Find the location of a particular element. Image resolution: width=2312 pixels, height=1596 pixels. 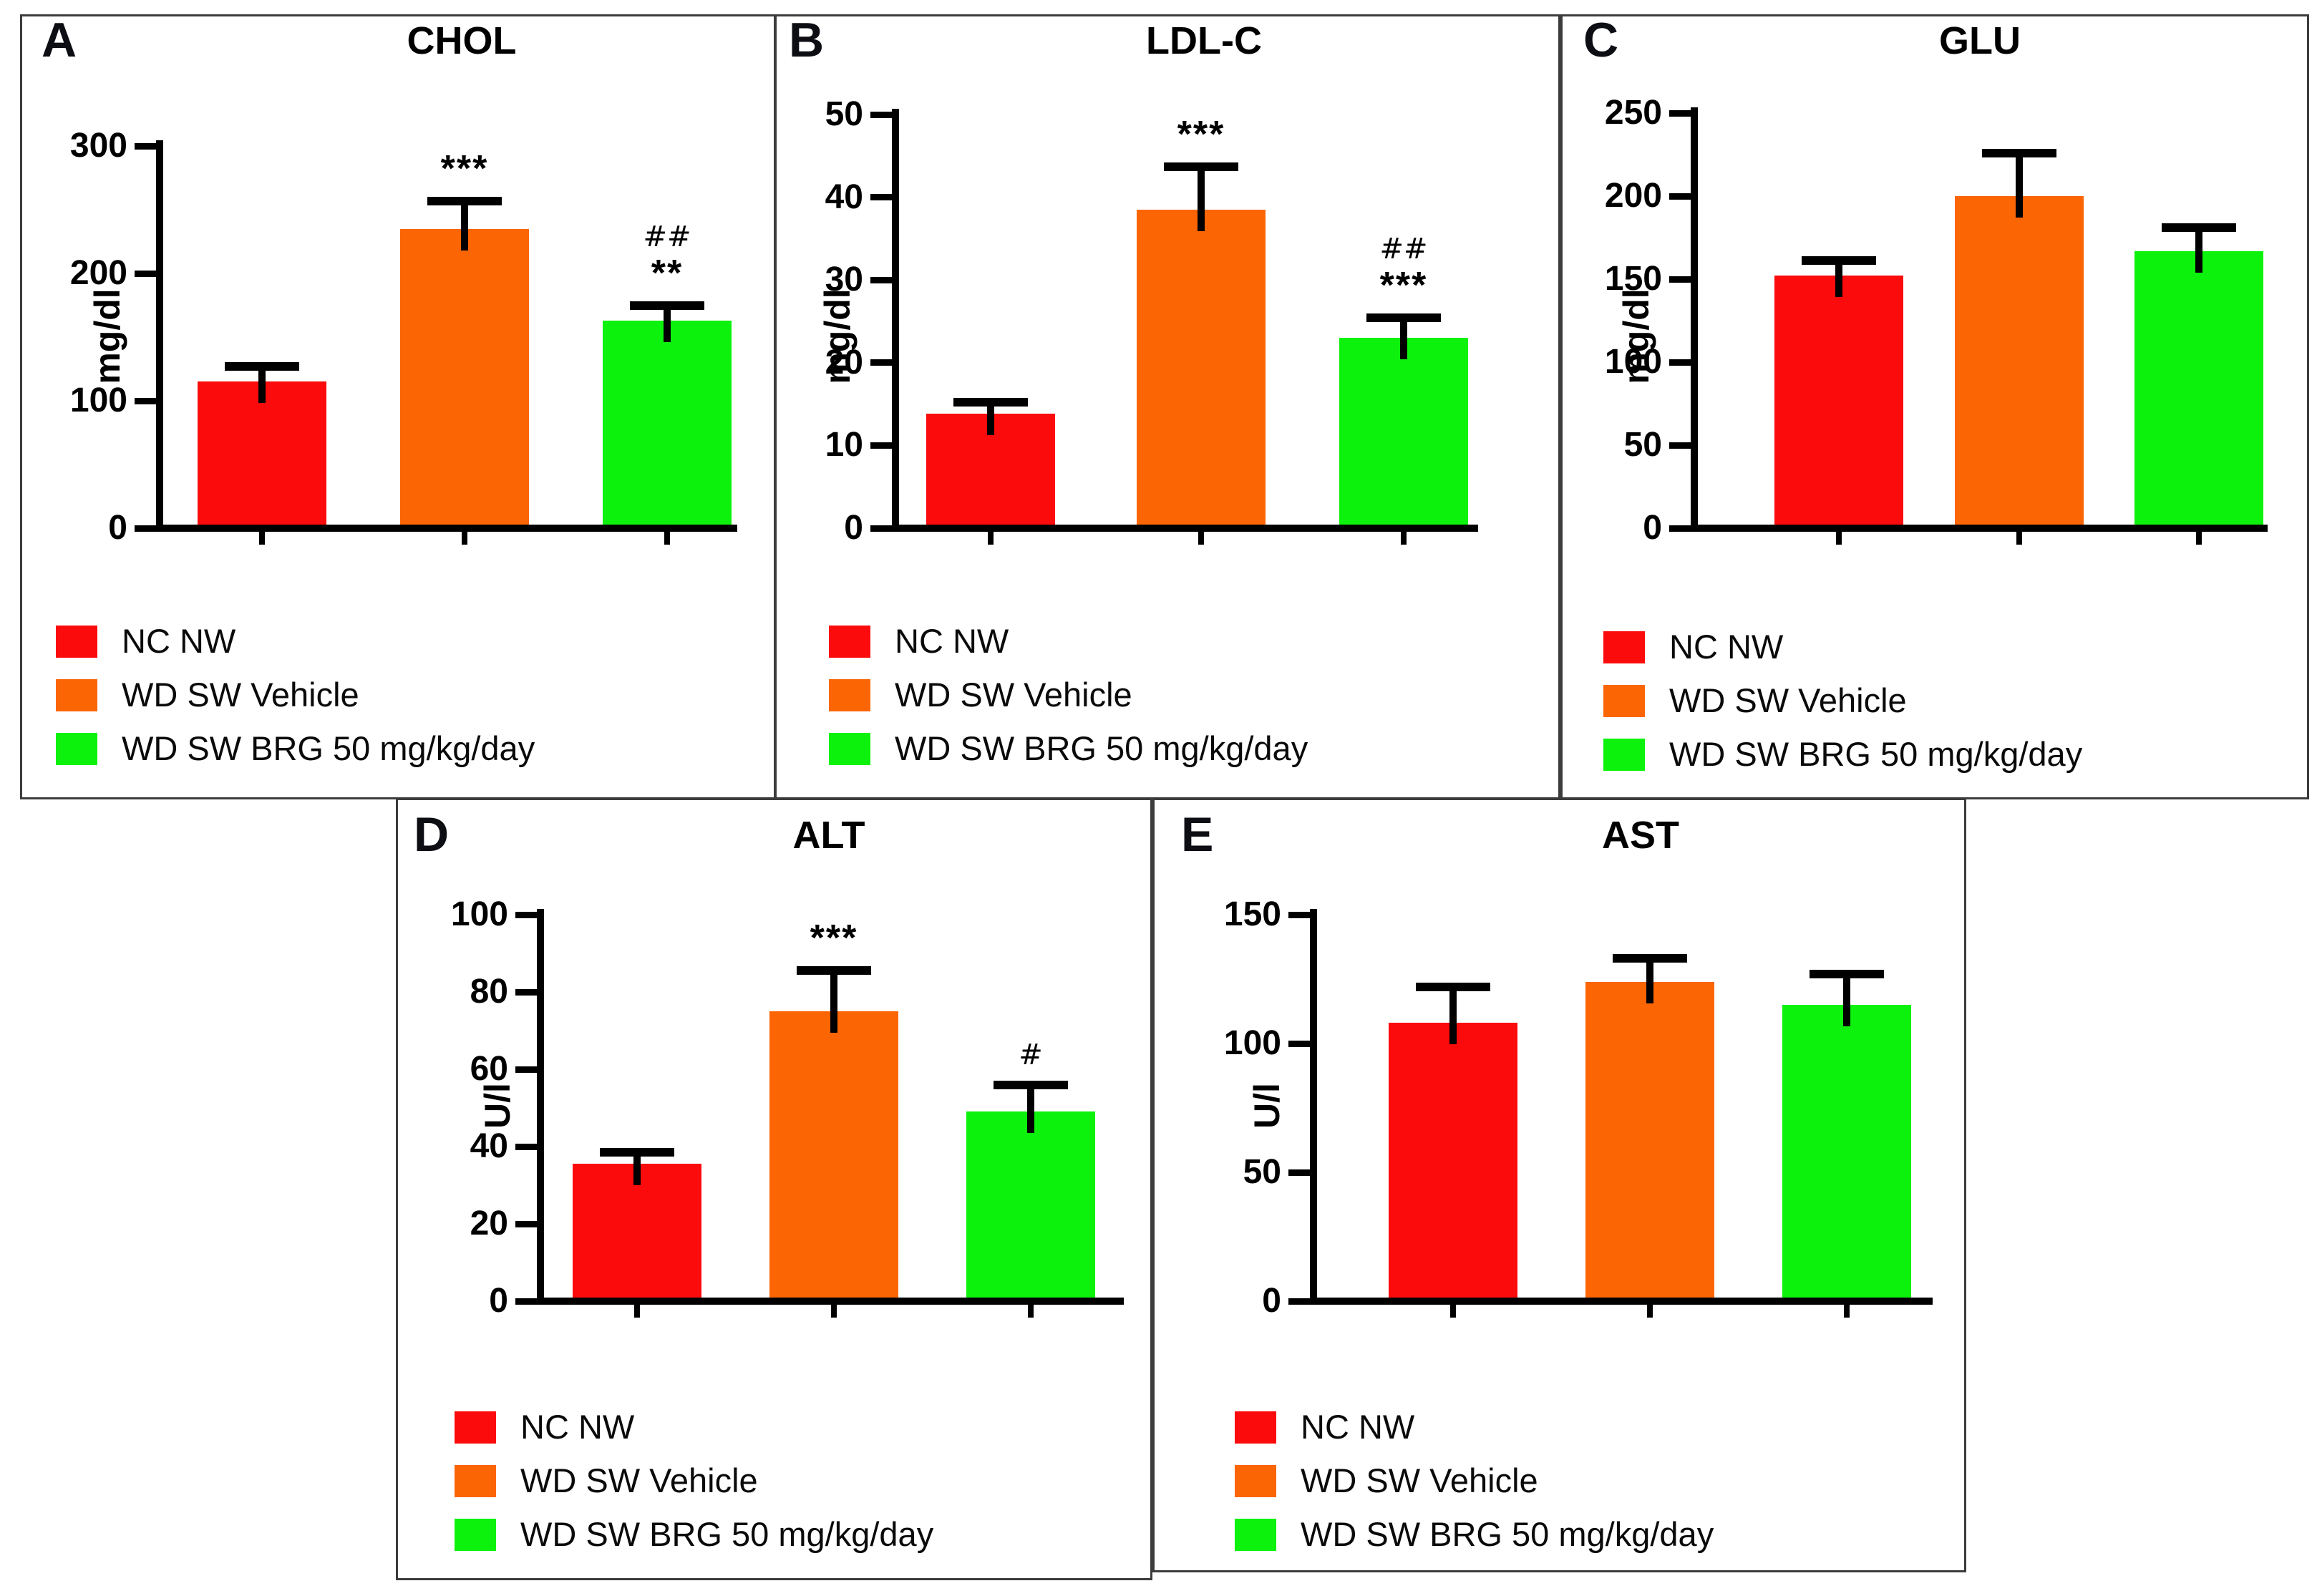

x-axis-ast is located at coordinates (1621, 1301).